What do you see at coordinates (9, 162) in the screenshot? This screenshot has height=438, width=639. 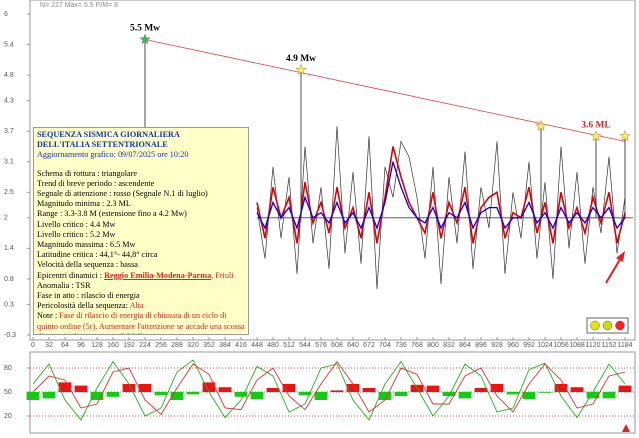 I see `y-tick-label: 3.1` at bounding box center [9, 162].